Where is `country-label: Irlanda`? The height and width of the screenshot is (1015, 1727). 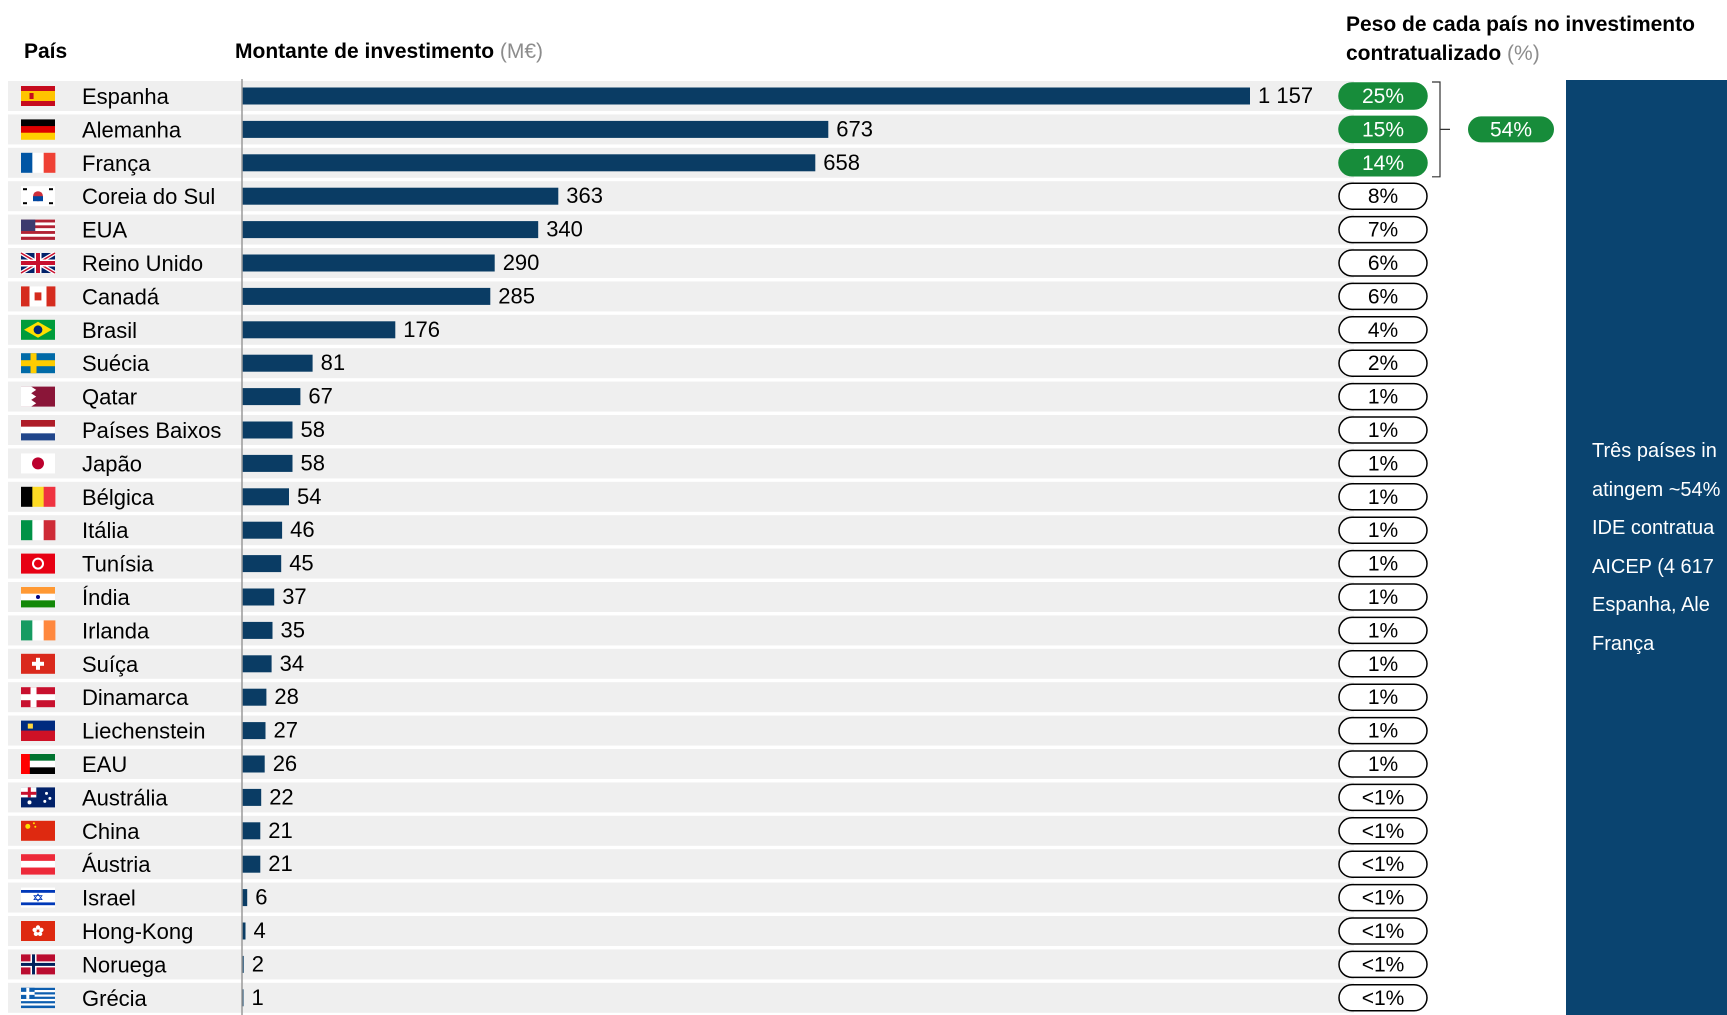
country-label: Irlanda is located at coordinates (116, 630).